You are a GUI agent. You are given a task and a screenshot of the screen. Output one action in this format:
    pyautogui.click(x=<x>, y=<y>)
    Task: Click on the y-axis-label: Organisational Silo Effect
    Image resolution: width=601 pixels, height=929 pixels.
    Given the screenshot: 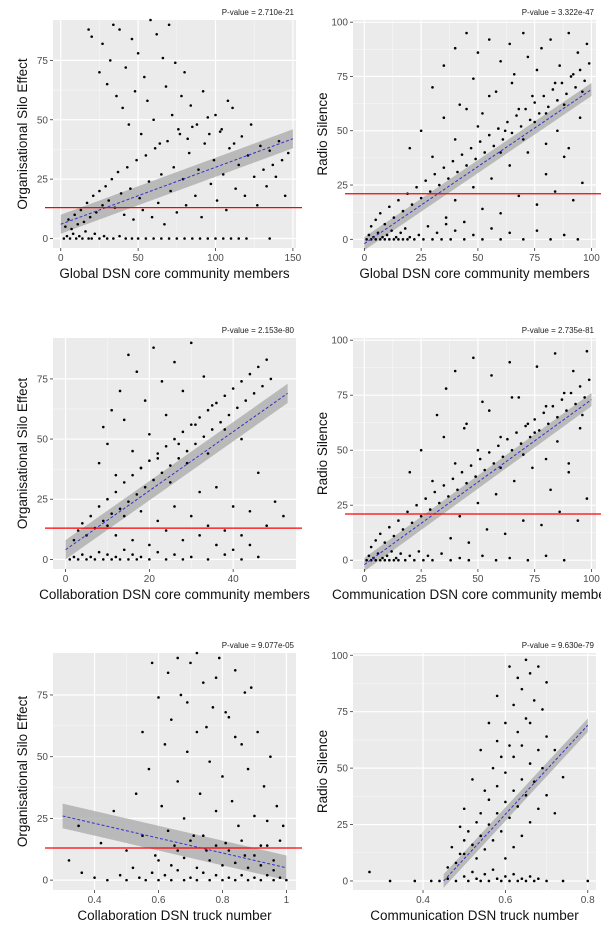 What is the action you would take?
    pyautogui.click(x=22, y=134)
    